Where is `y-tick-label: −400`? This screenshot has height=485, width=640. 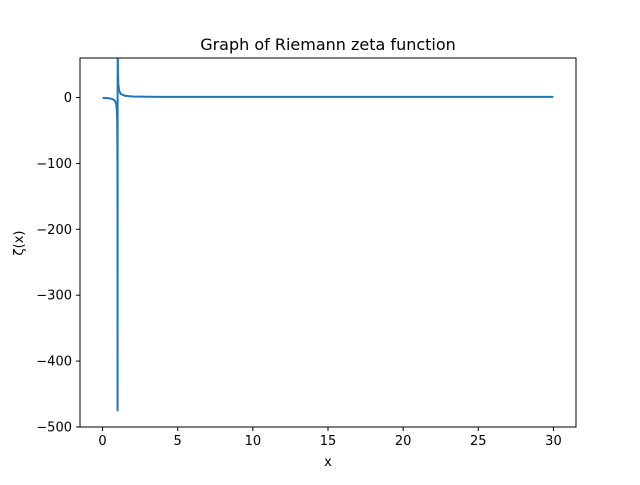
y-tick-label: −400 is located at coordinates (54, 362).